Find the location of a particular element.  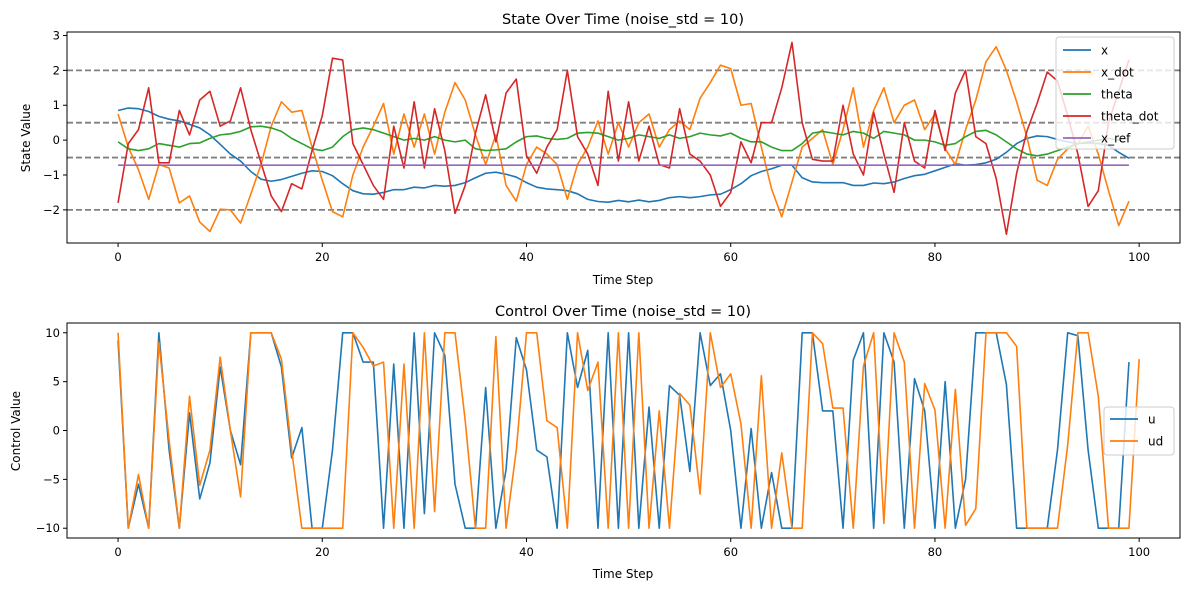

y-tick-label: −1 is located at coordinates (51, 175).